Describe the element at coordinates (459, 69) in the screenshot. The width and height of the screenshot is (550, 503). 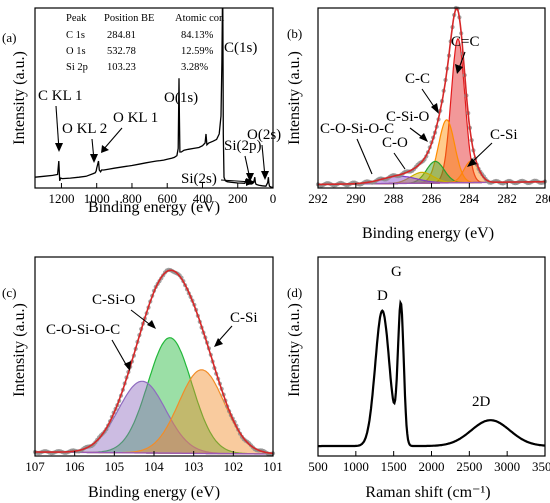
I see `arrowhead-c-eq-c` at that location.